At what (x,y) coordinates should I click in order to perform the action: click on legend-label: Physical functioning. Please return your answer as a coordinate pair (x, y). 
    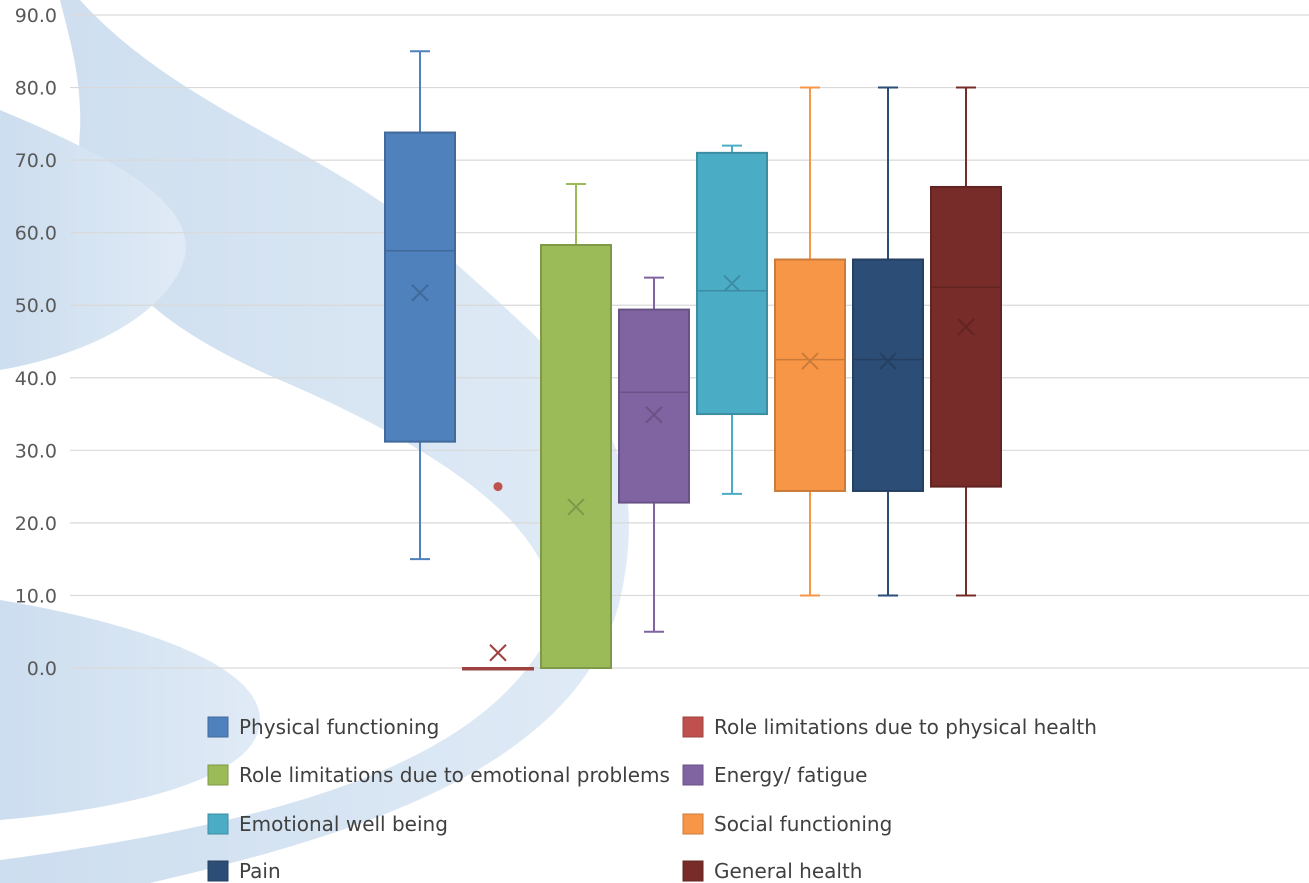
    Looking at the image, I should click on (339, 727).